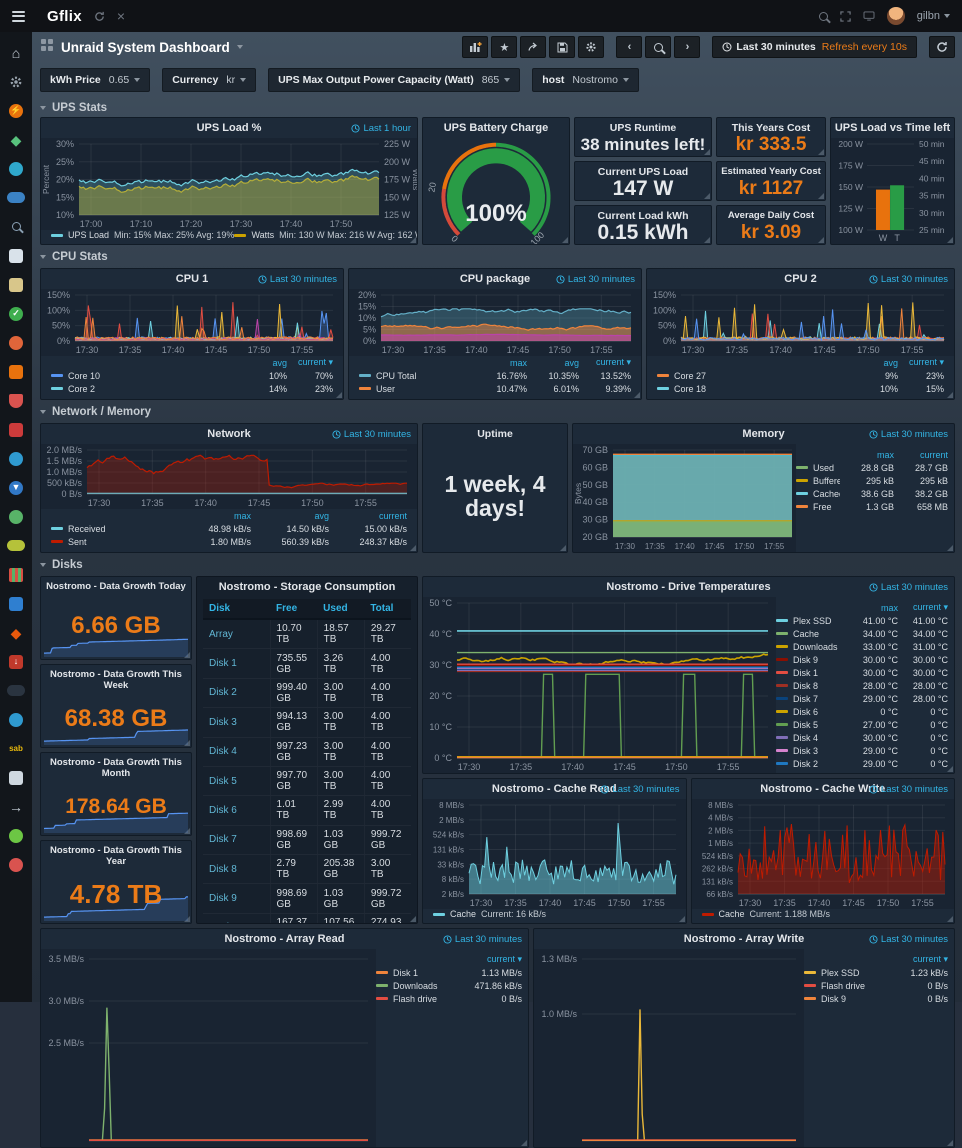 The width and height of the screenshot is (962, 1148). Describe the element at coordinates (16, 835) in the screenshot. I see `github-plugin-icon` at that location.